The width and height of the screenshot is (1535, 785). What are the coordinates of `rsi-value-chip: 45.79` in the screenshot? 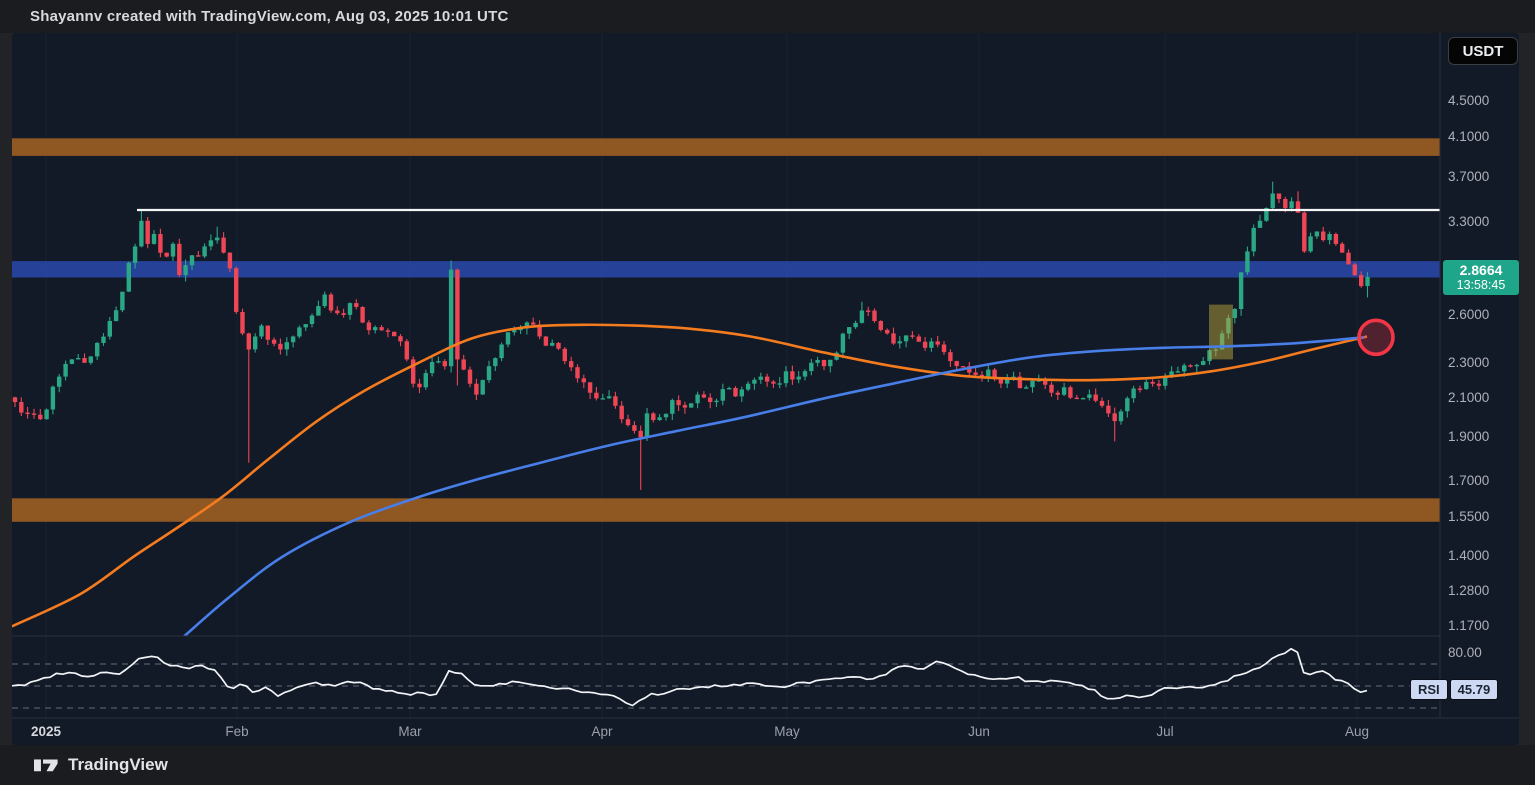 It's located at (1474, 689).